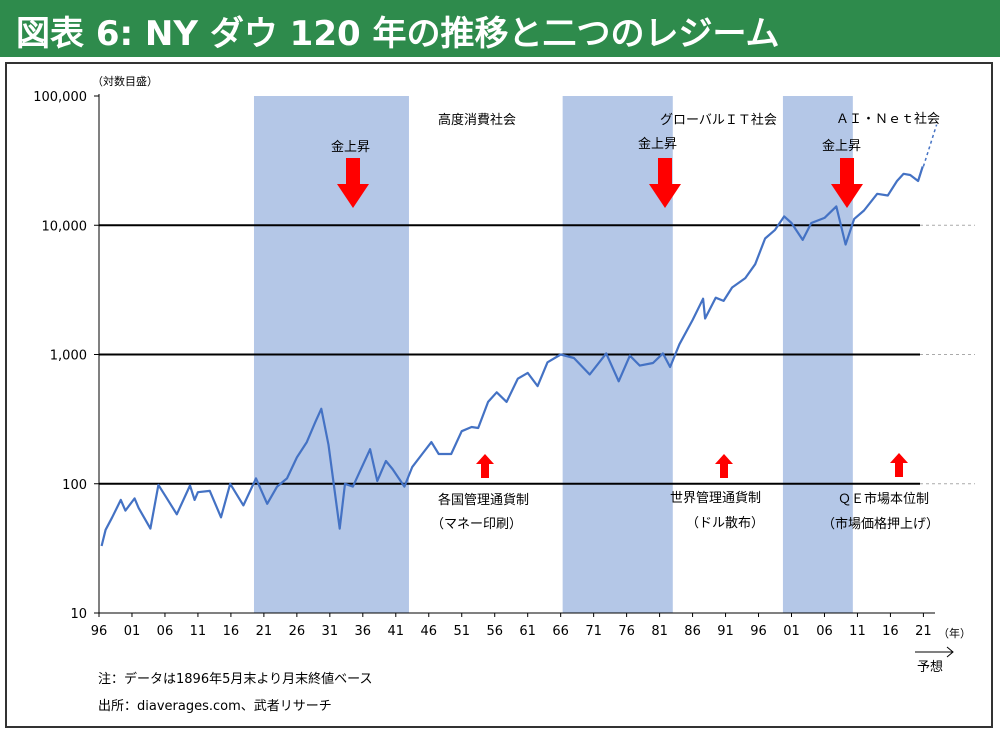 This screenshot has height=733, width=1000. I want to click on regime-1-sublabel: （マネー印刷）, so click(476, 524).